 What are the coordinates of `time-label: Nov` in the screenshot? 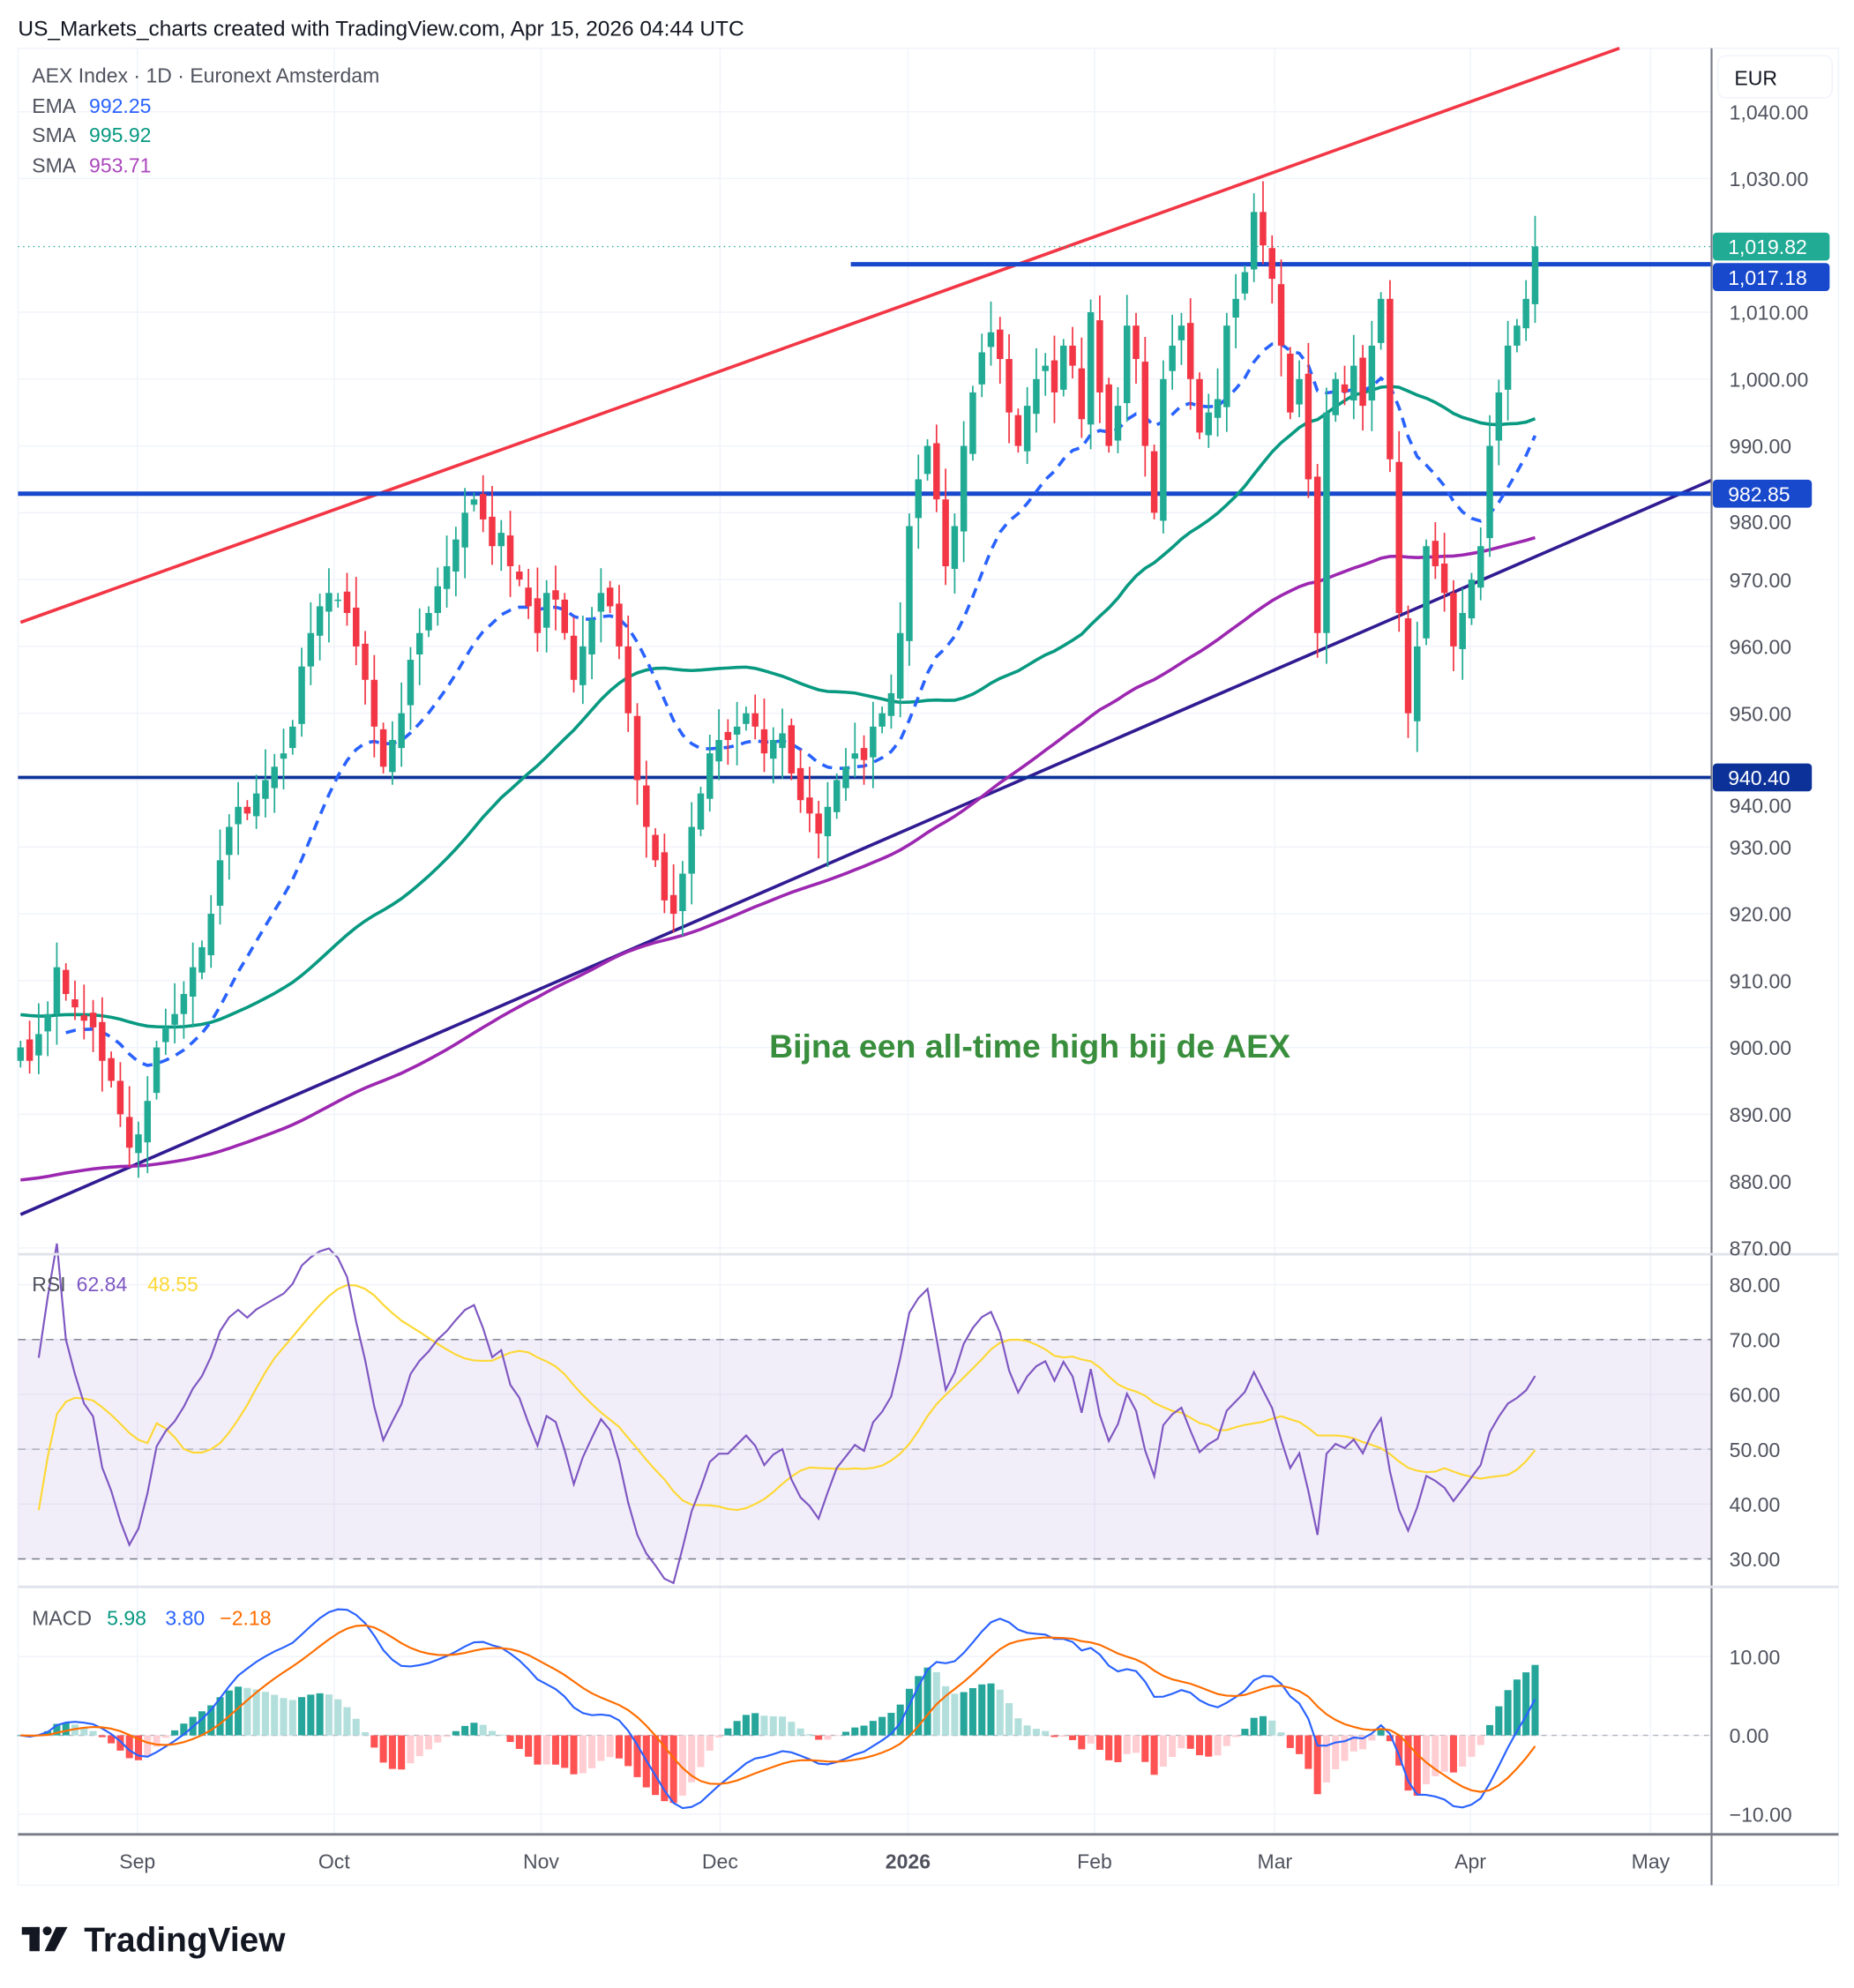 It's located at (541, 1861).